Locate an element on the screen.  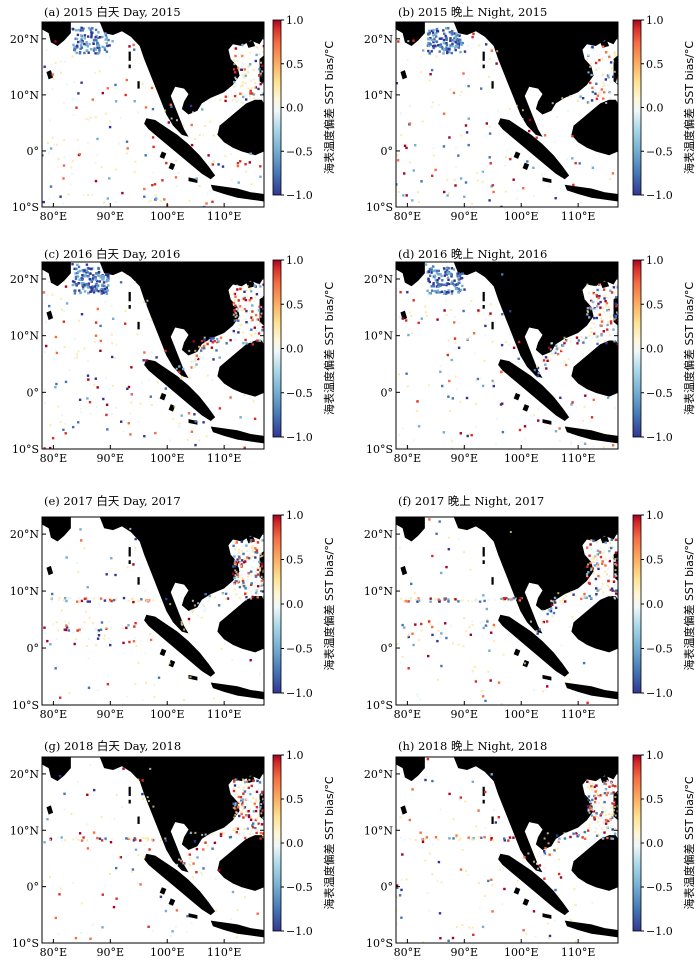
colorbar-tick-label: 0.5 is located at coordinates (655, 560).